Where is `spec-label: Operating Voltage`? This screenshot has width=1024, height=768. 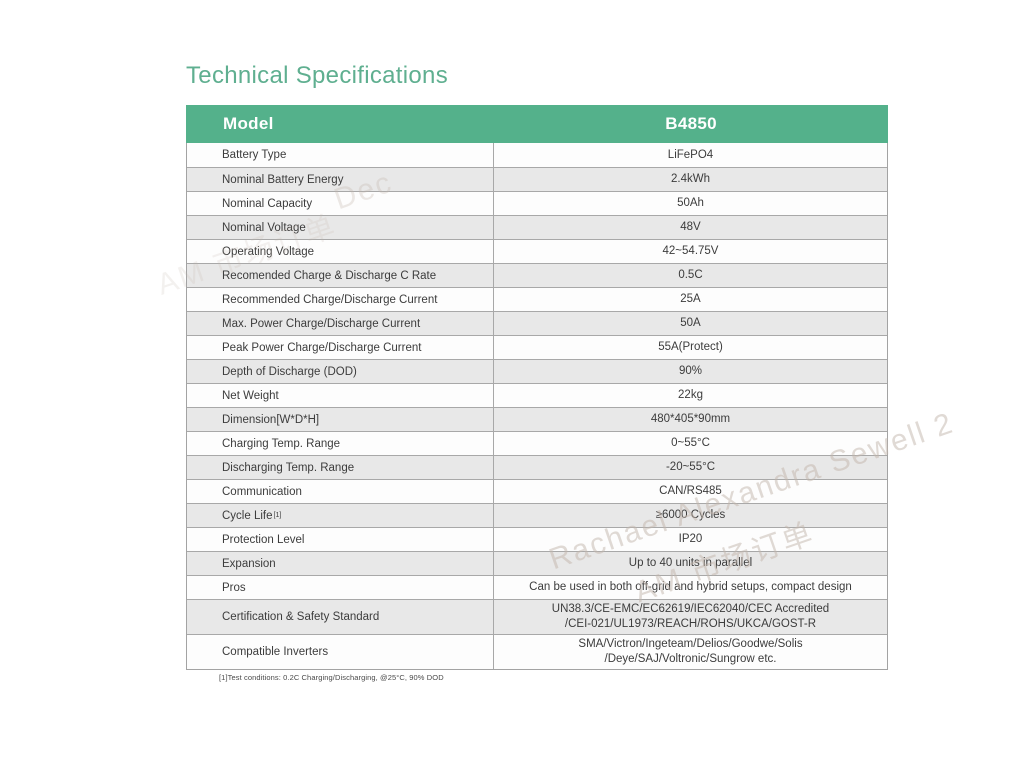 spec-label: Operating Voltage is located at coordinates (340, 251).